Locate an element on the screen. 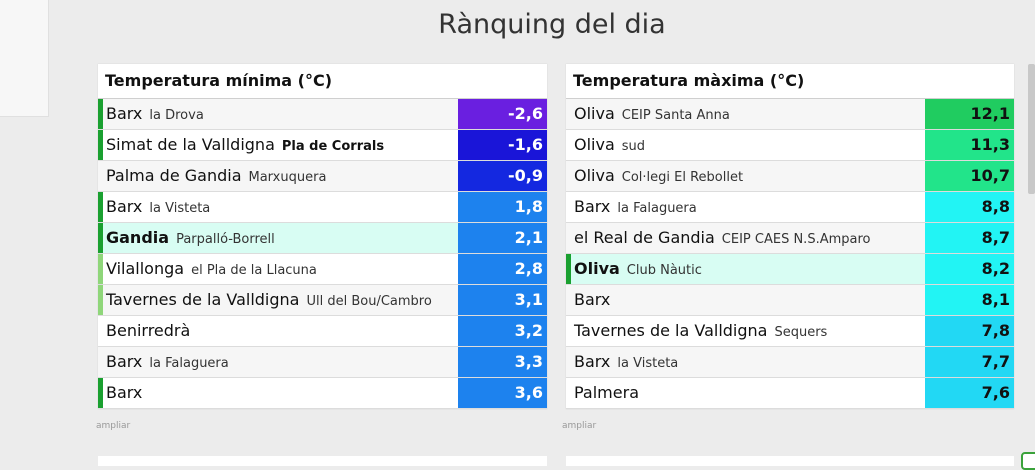 This screenshot has width=1035, height=470. ranking-row: Simat de la Valldigna Pla de Corrals -1,6 is located at coordinates (322, 145).